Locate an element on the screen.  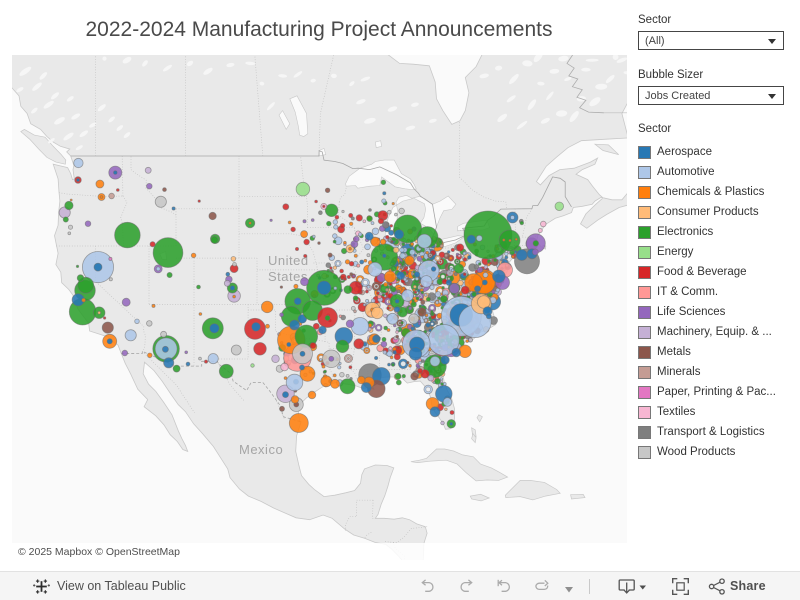
svg-text: States is located at coordinates (288, 276).